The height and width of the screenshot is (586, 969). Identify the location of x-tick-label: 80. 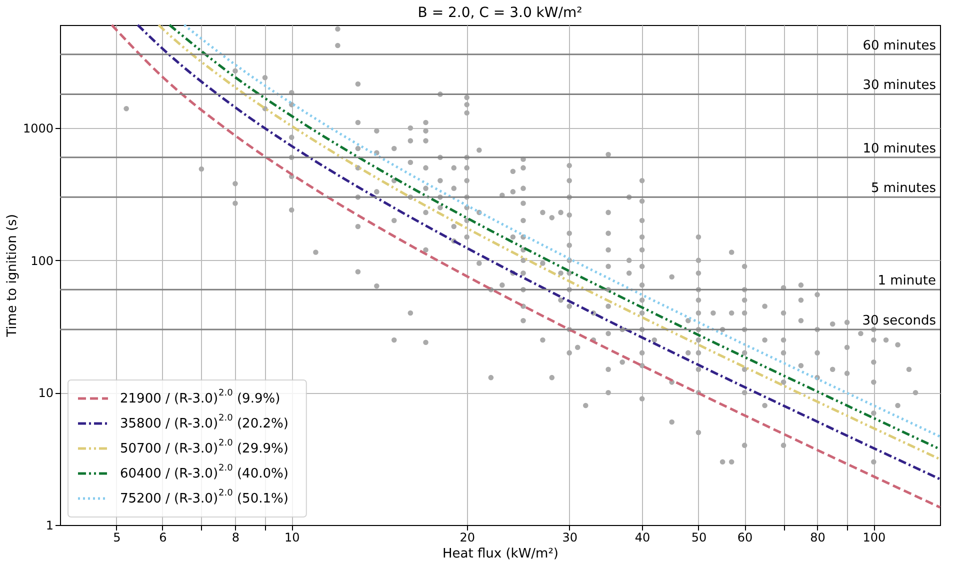
(818, 537).